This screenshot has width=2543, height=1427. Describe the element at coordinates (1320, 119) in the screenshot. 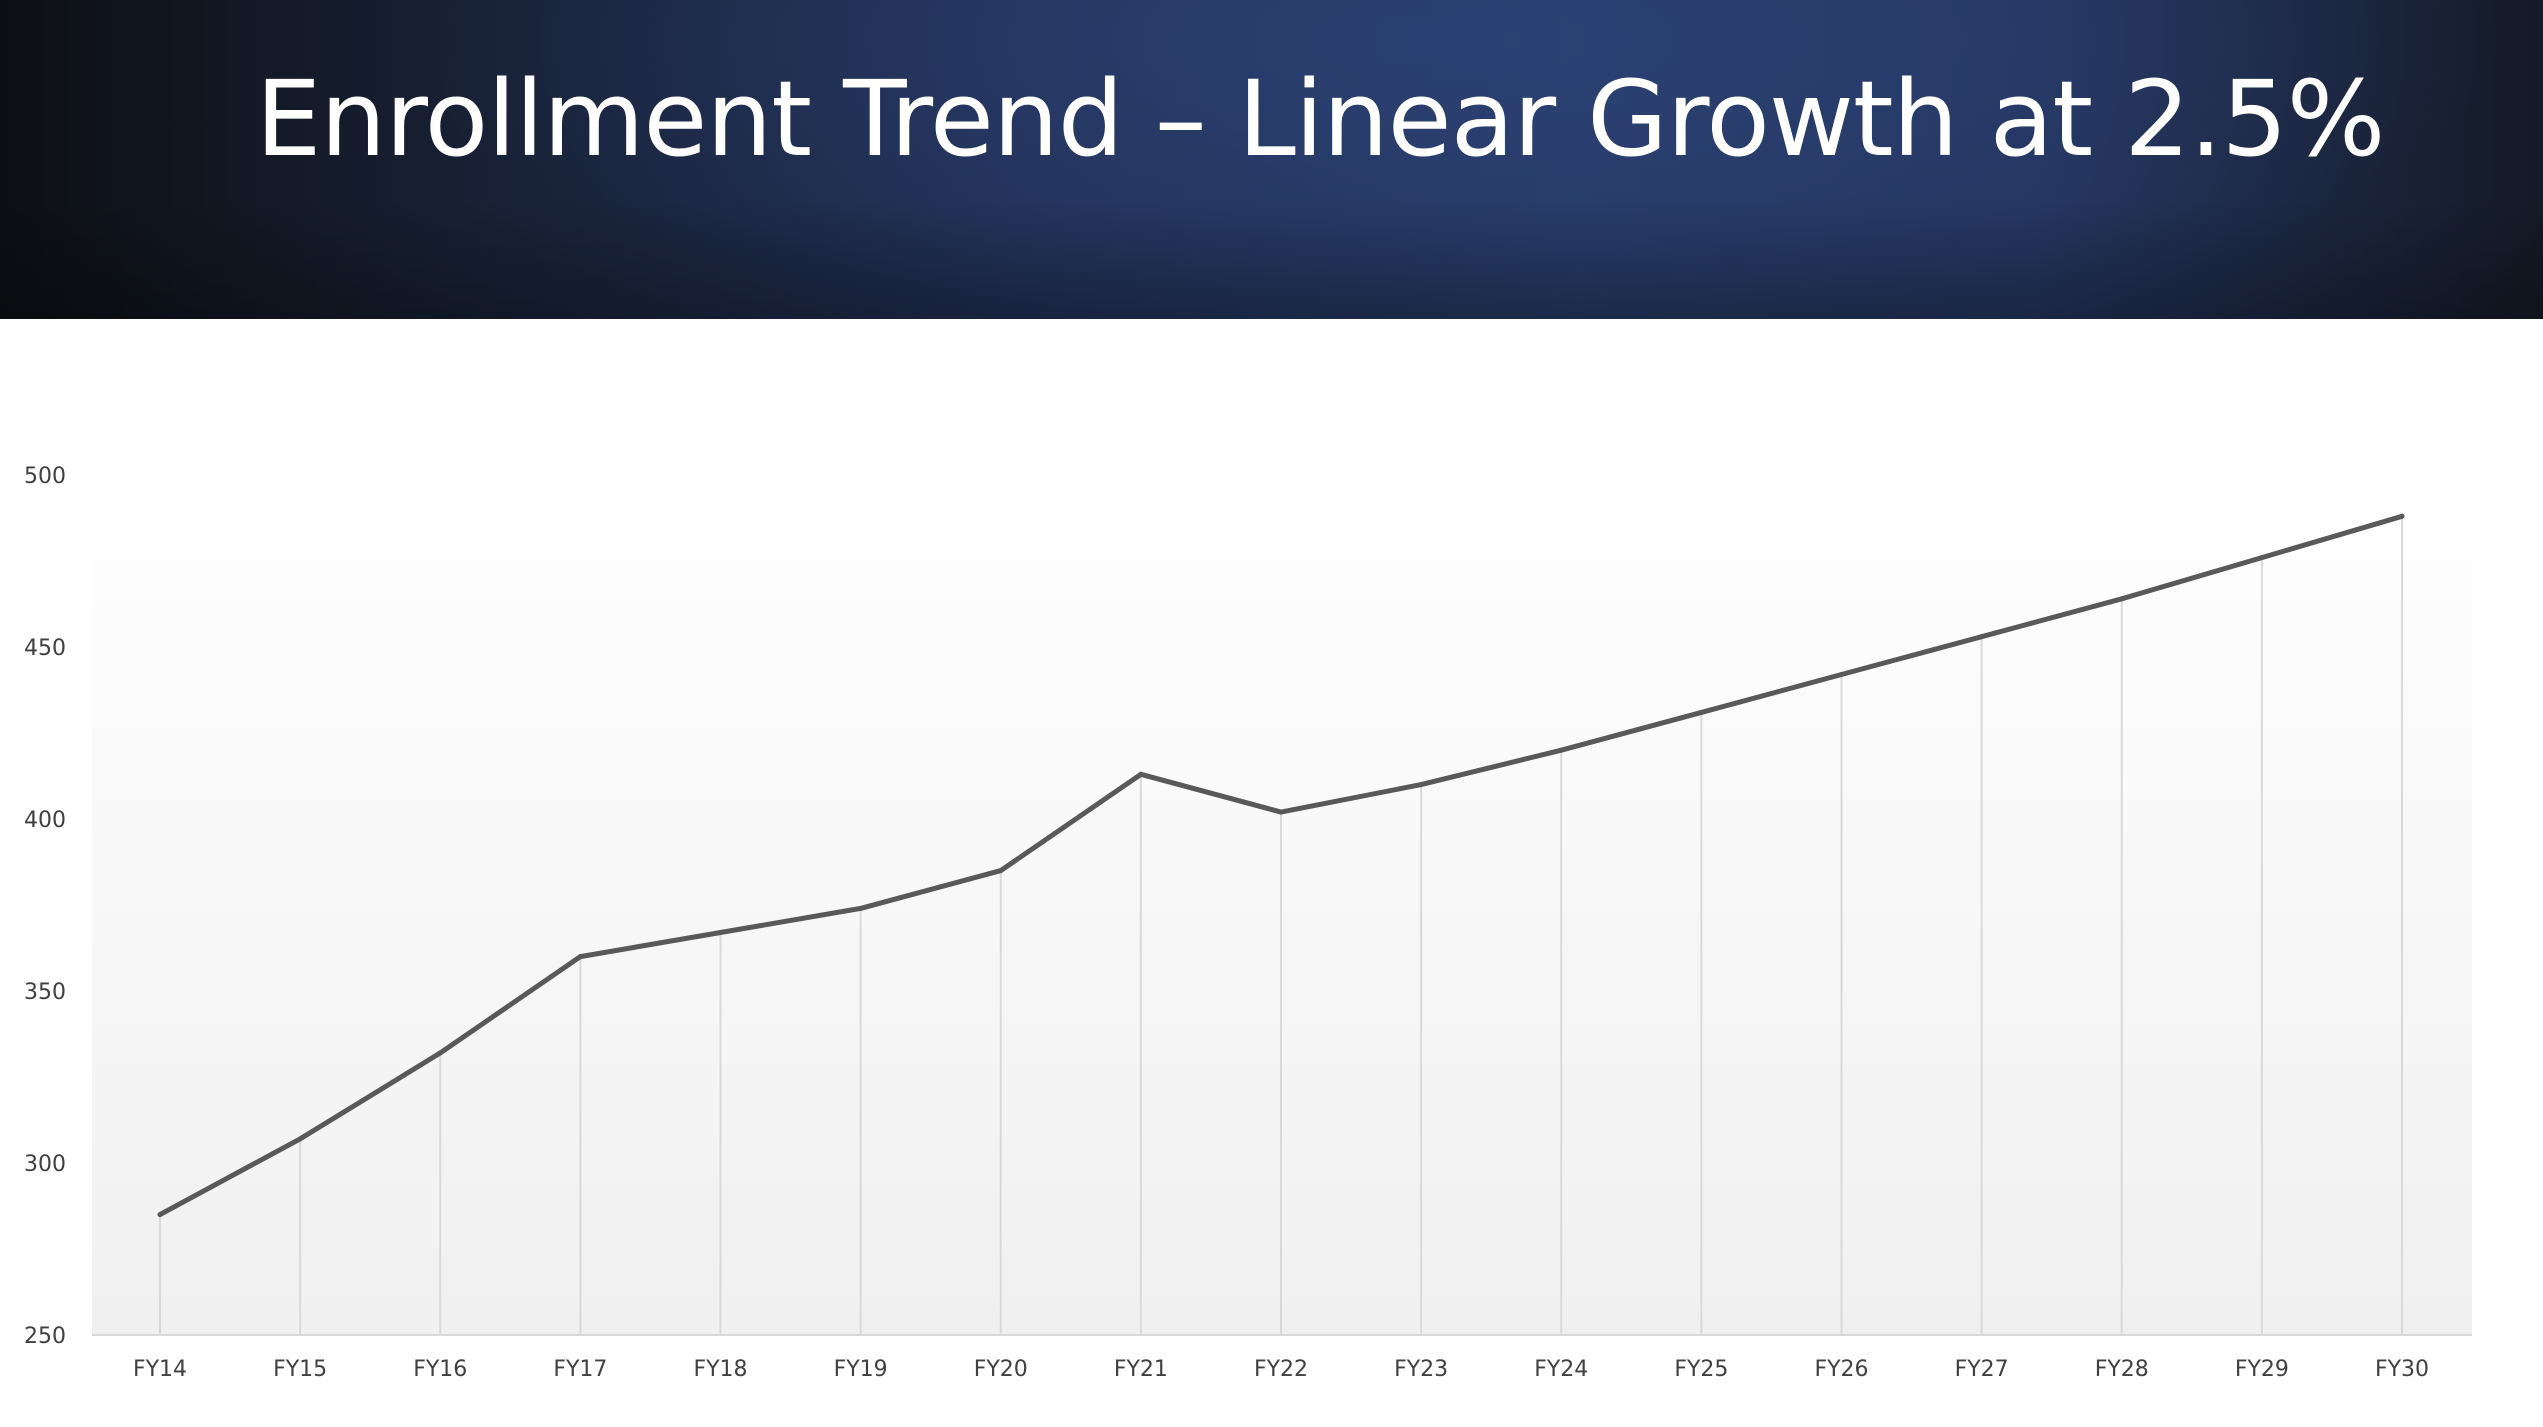

I see `slide-title: Enrollment Trend – Linear Growth at 2.5%` at that location.